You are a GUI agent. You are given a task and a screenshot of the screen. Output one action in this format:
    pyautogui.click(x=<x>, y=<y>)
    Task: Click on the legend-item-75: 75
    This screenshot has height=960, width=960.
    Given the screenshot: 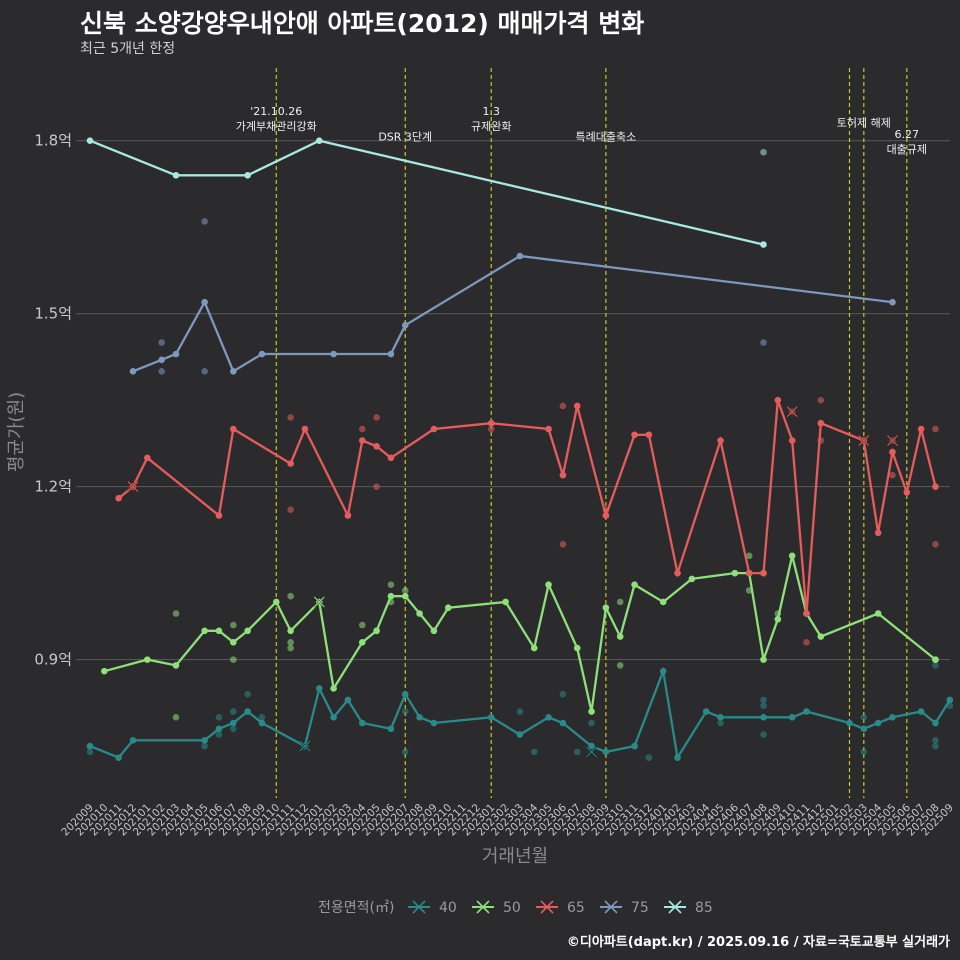 What is the action you would take?
    pyautogui.click(x=624, y=908)
    